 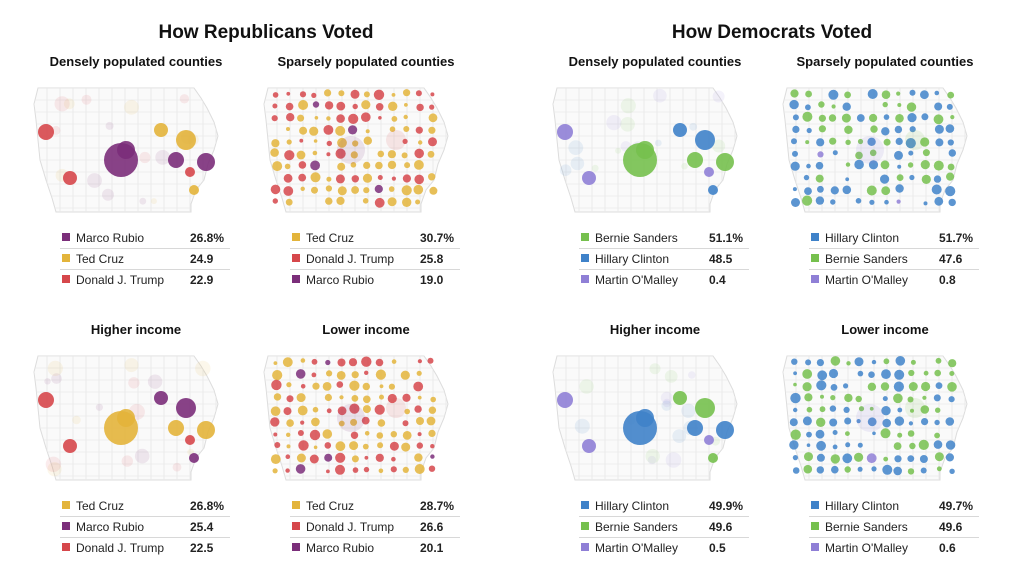 What do you see at coordinates (645, 418) in the screenshot?
I see `dem-higher-income-map` at bounding box center [645, 418].